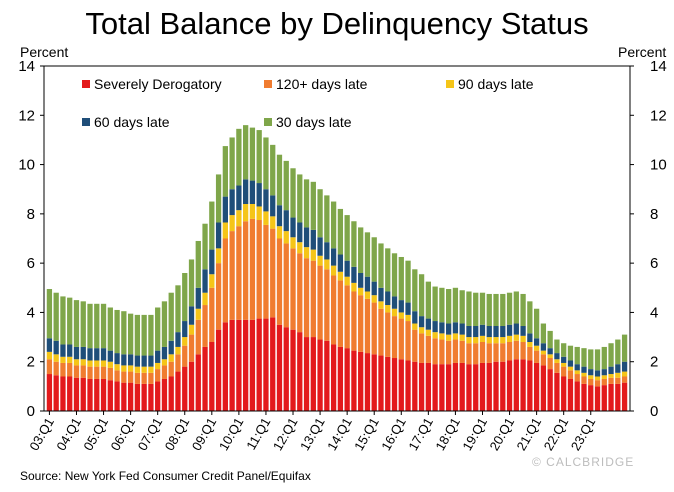  Describe the element at coordinates (658, 66) in the screenshot. I see `y-tick-label-right: 14` at that location.